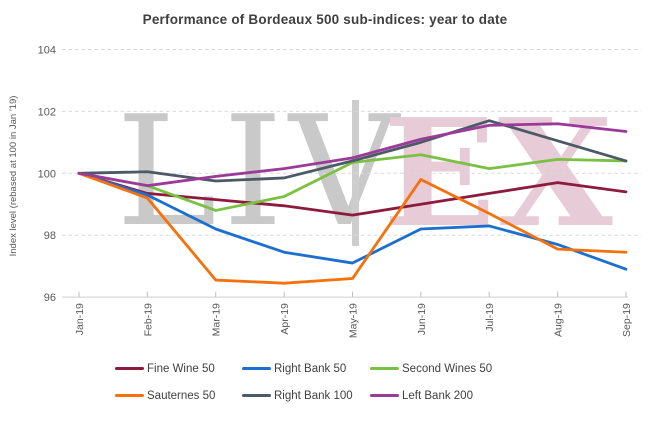  I want to click on x-tick-label: Jun-19, so click(422, 319).